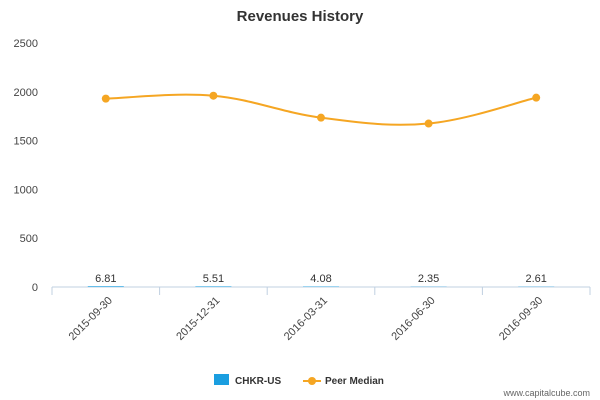 This screenshot has height=400, width=600. Describe the element at coordinates (413, 319) in the screenshot. I see `x-tick-label: 2016-06-30` at that location.